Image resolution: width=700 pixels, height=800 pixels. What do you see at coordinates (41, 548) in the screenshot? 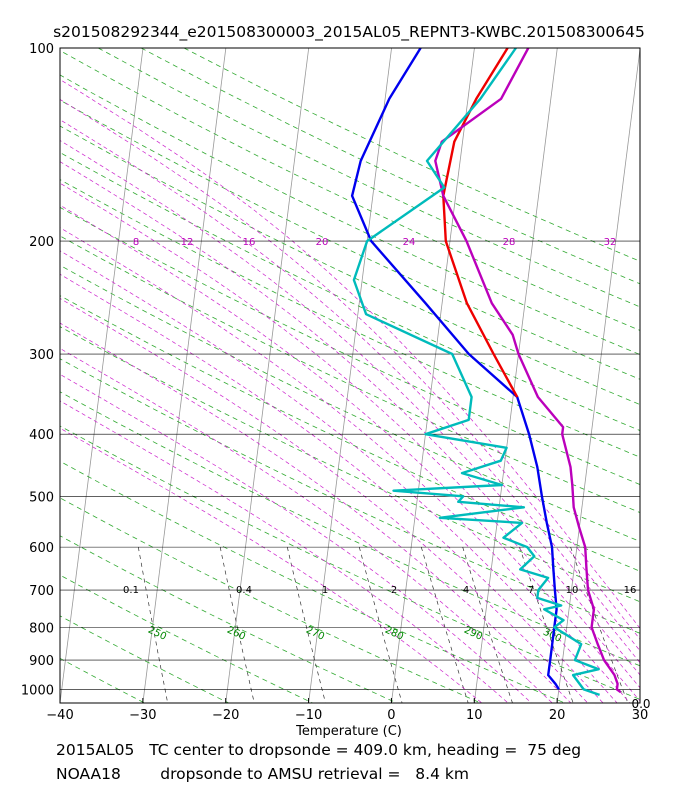
I see `y-tick-label: 600` at bounding box center [41, 548].